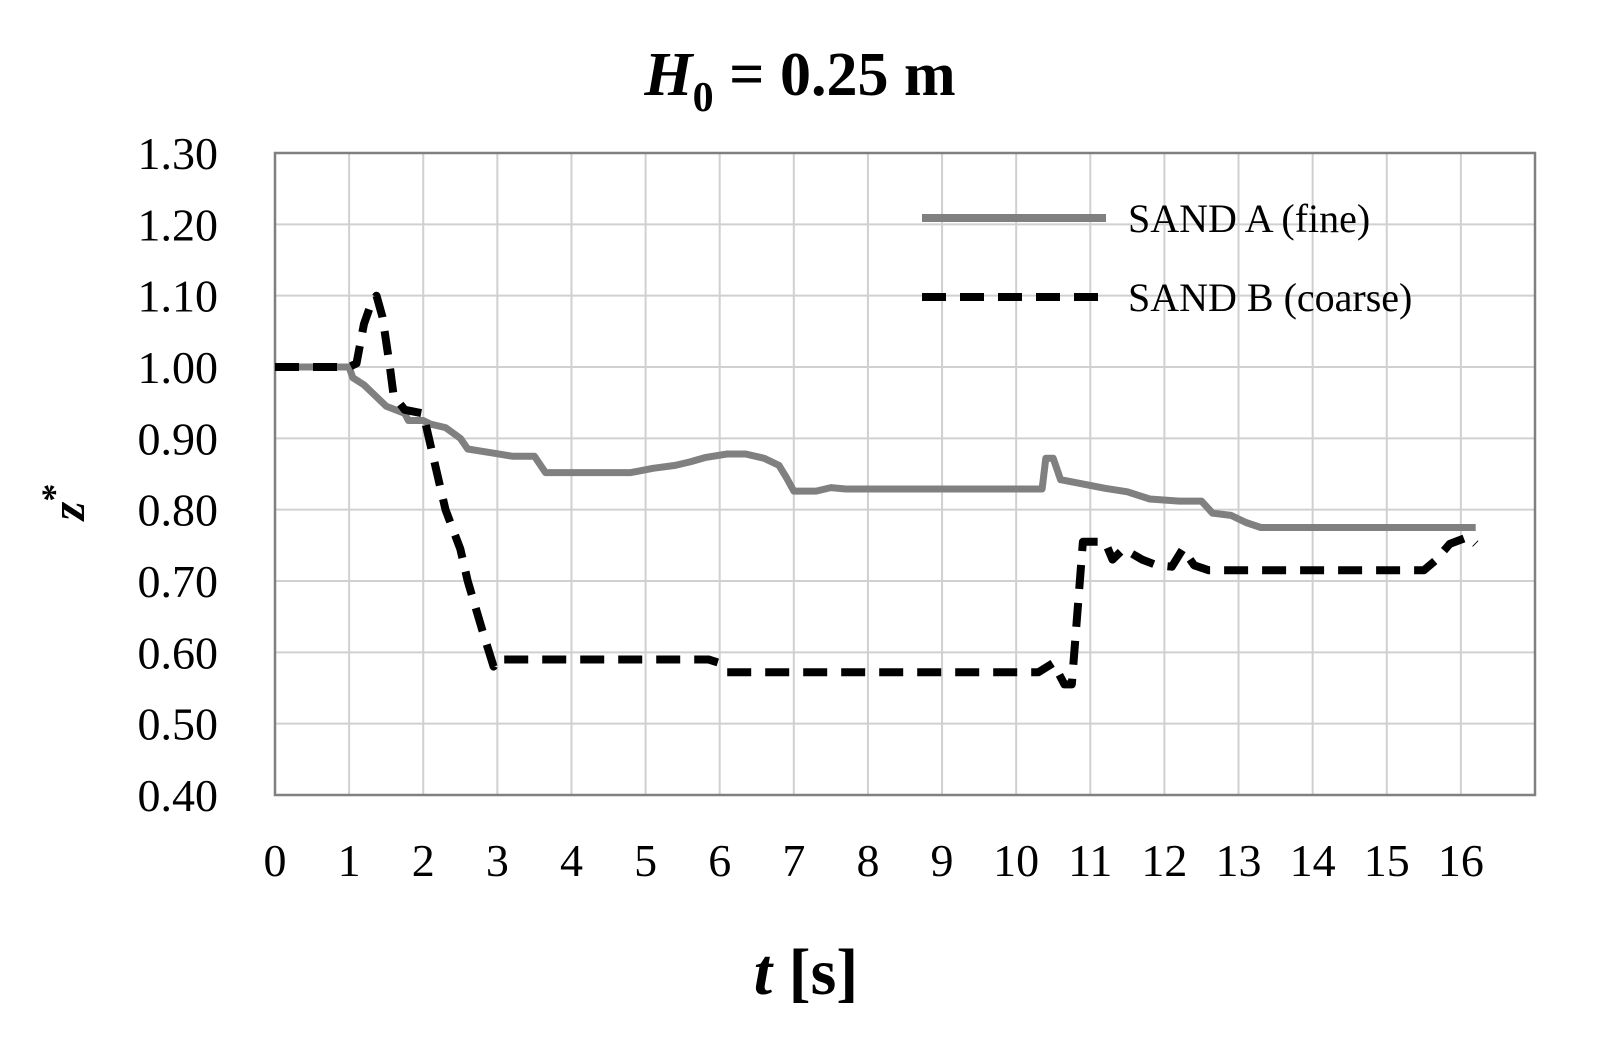 This screenshot has width=1602, height=1050. Describe the element at coordinates (178, 153) in the screenshot. I see `y-tick-label: 1.30` at that location.